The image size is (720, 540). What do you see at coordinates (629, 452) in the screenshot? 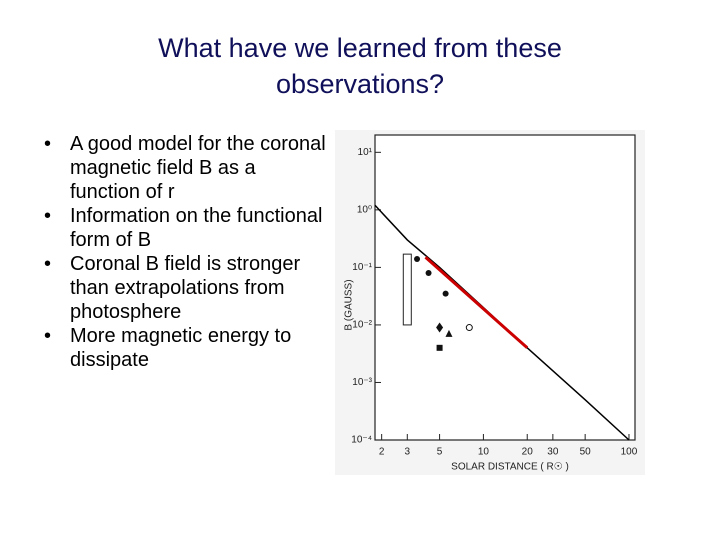
I see `x-tick-label: 100` at bounding box center [629, 452].